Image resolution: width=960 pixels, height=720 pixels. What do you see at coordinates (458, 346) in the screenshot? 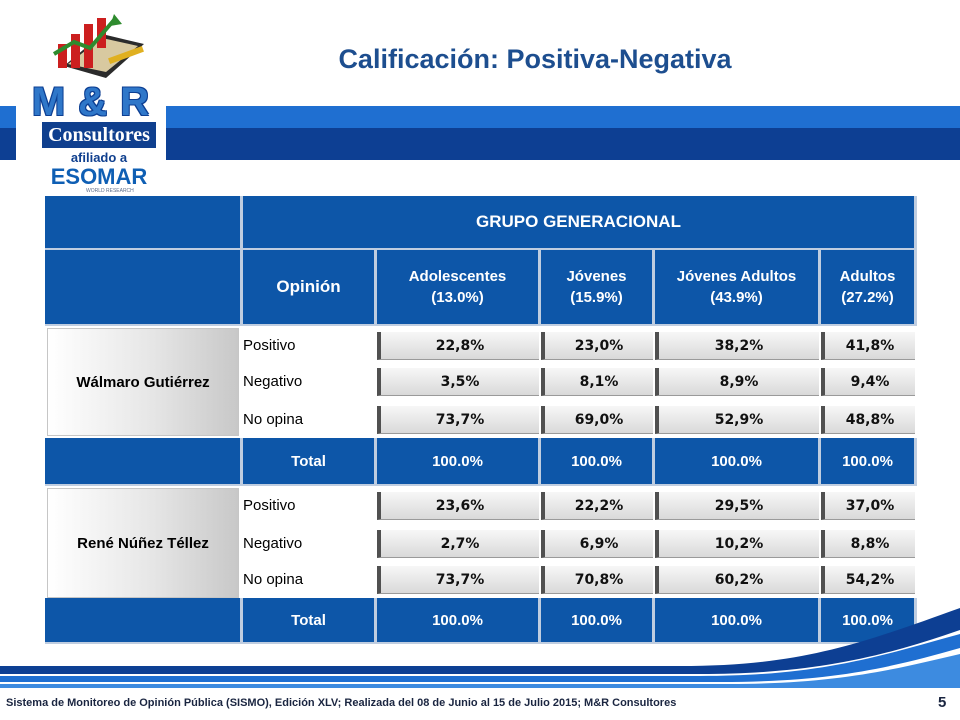
I see `table-cell: 22,8%` at bounding box center [458, 346].